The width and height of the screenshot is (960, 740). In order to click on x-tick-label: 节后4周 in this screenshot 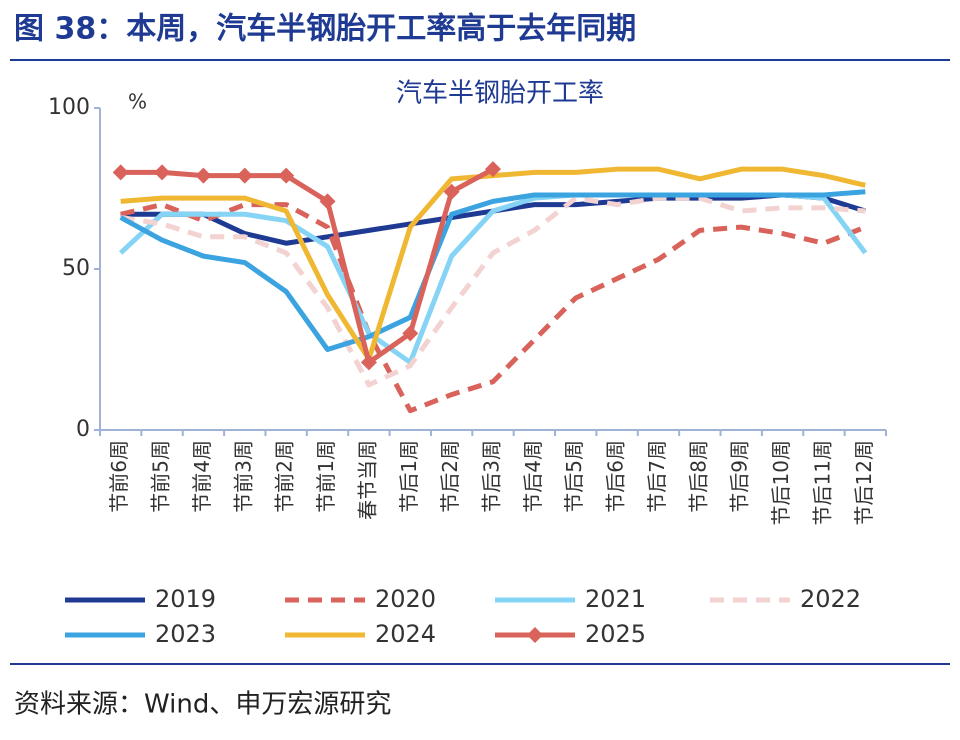, I will do `click(533, 476)`.